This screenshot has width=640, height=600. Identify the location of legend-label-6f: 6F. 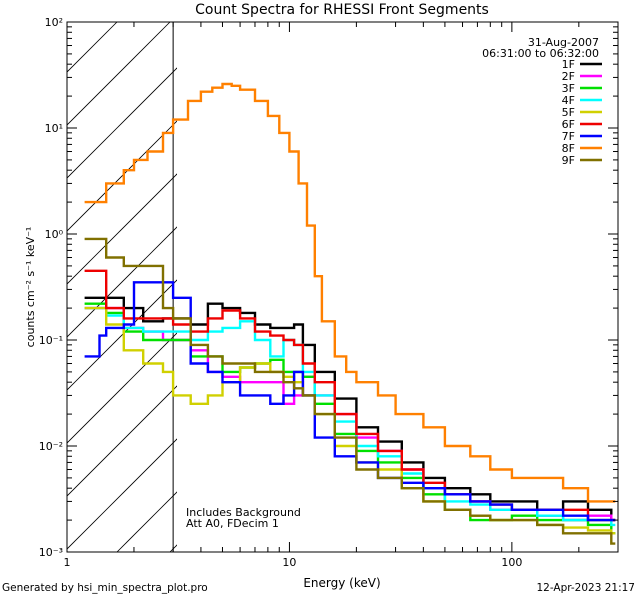
(568, 124).